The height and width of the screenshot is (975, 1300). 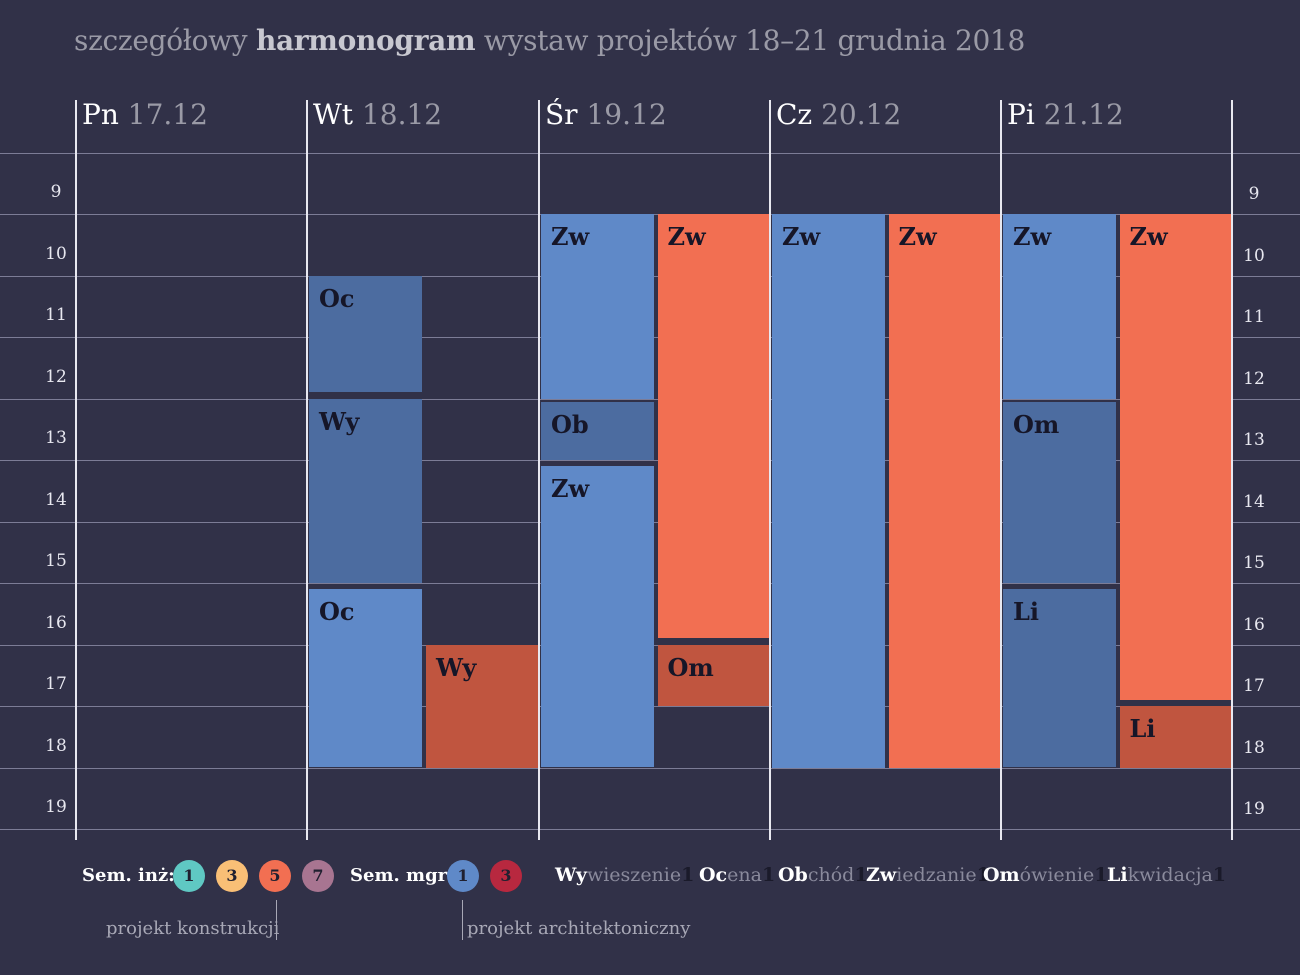 I want to click on legend-label-inz: Sem. inż:, so click(x=128, y=875).